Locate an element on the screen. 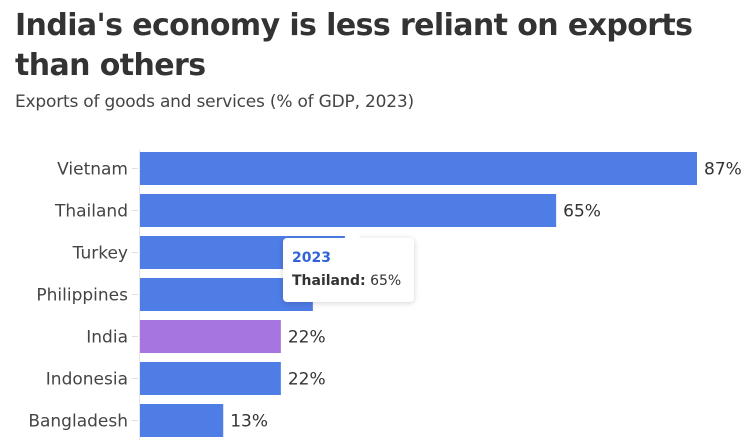 The image size is (752, 445). category-label-indonesia: Indonesia is located at coordinates (87, 380).